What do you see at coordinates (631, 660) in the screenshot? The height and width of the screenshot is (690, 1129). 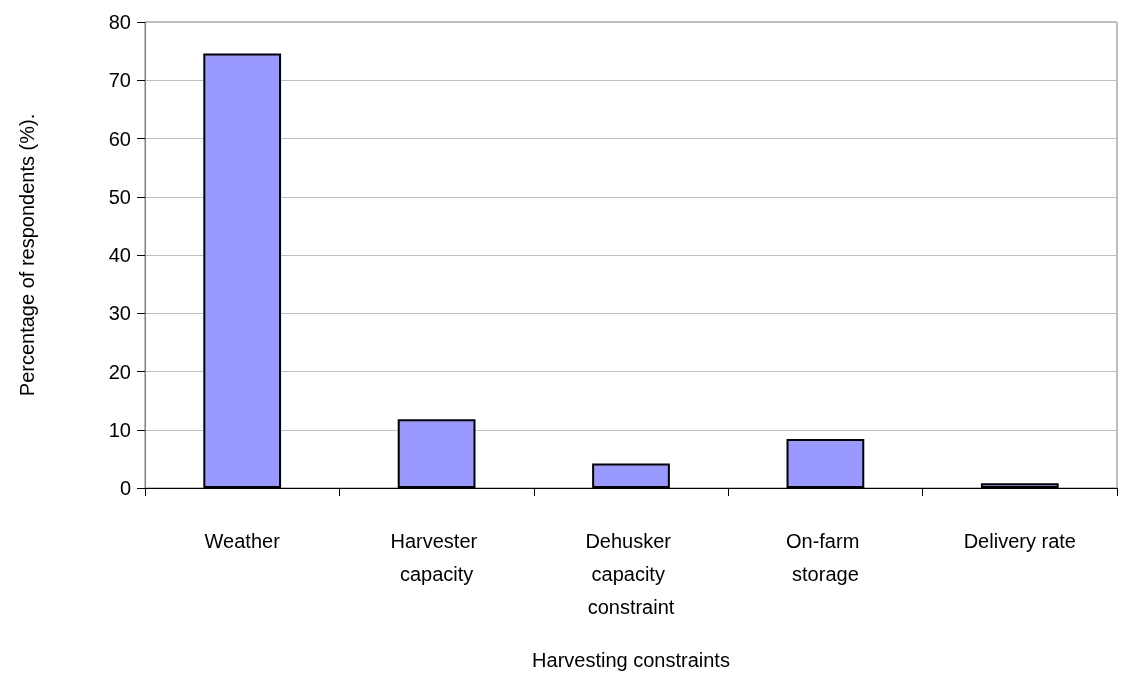 I see `x-axis-title: Harvesting constraints` at bounding box center [631, 660].